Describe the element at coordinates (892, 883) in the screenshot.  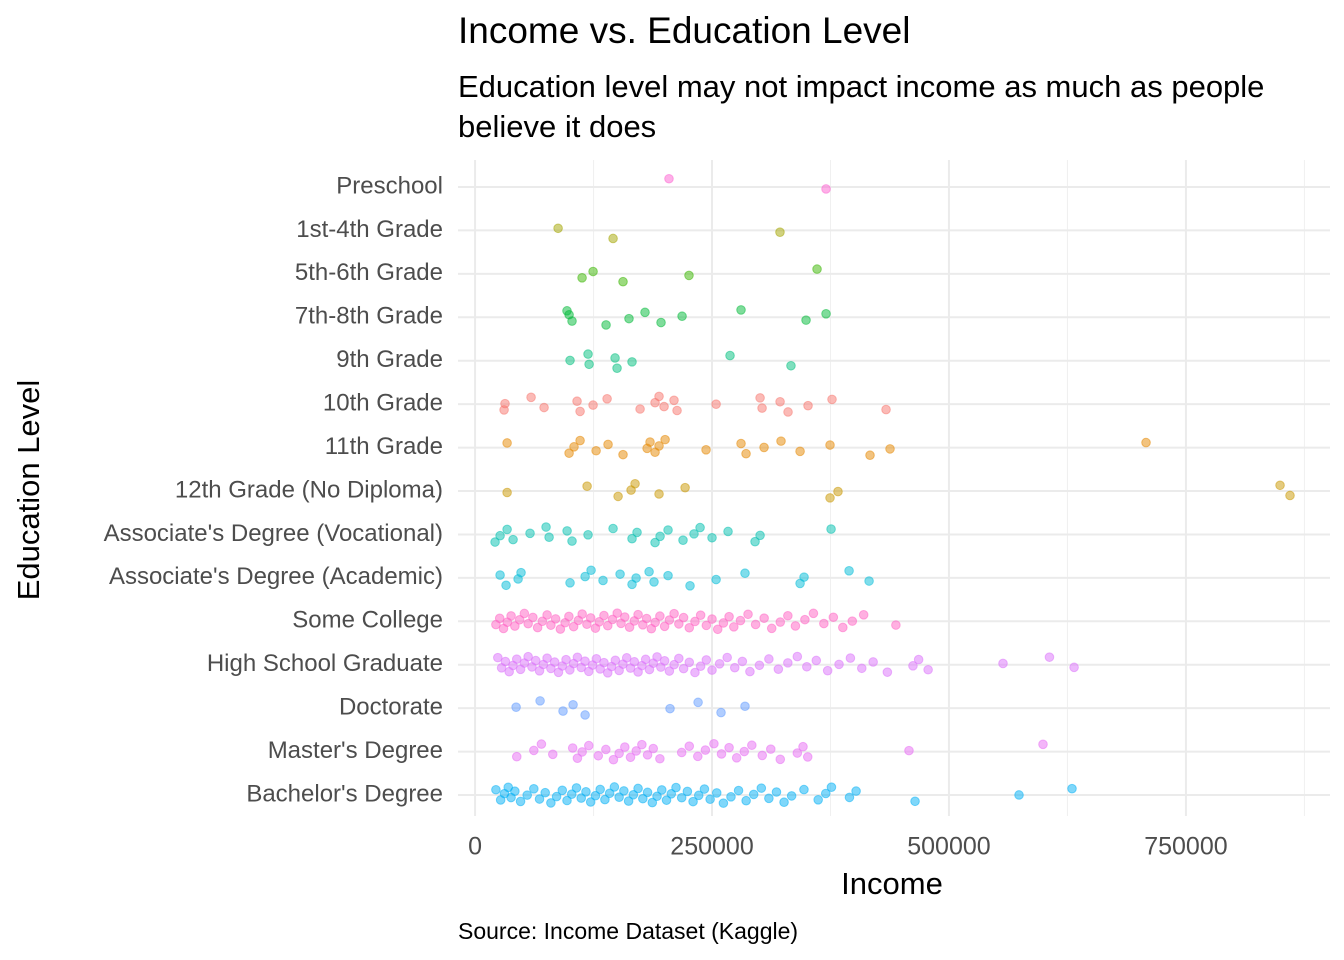
I see `x-axis-title: Income` at that location.